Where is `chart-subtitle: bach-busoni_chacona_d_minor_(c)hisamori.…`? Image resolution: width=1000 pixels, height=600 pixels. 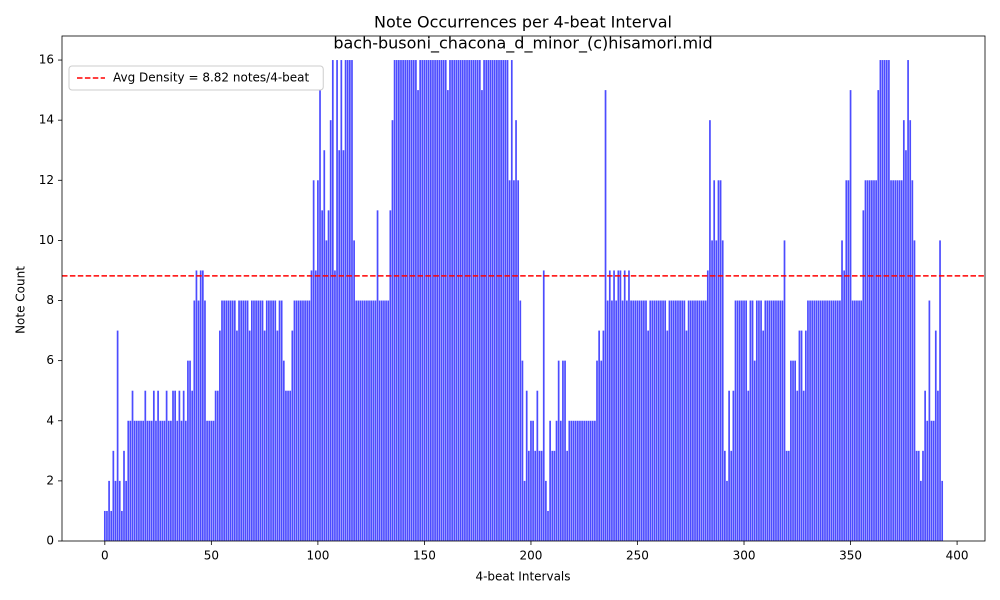 chart-subtitle: bach-busoni_chacona_d_minor_(c)hisamori.… is located at coordinates (522, 44).